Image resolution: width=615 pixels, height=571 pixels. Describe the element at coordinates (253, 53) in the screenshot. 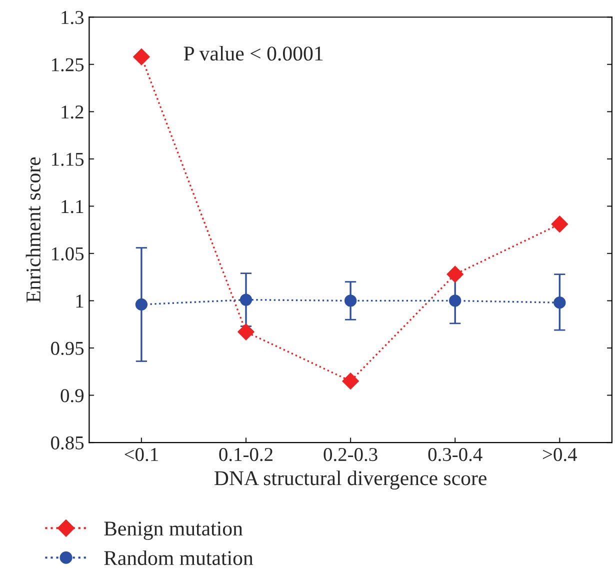

I see `annotation: P value < 0.0001` at that location.